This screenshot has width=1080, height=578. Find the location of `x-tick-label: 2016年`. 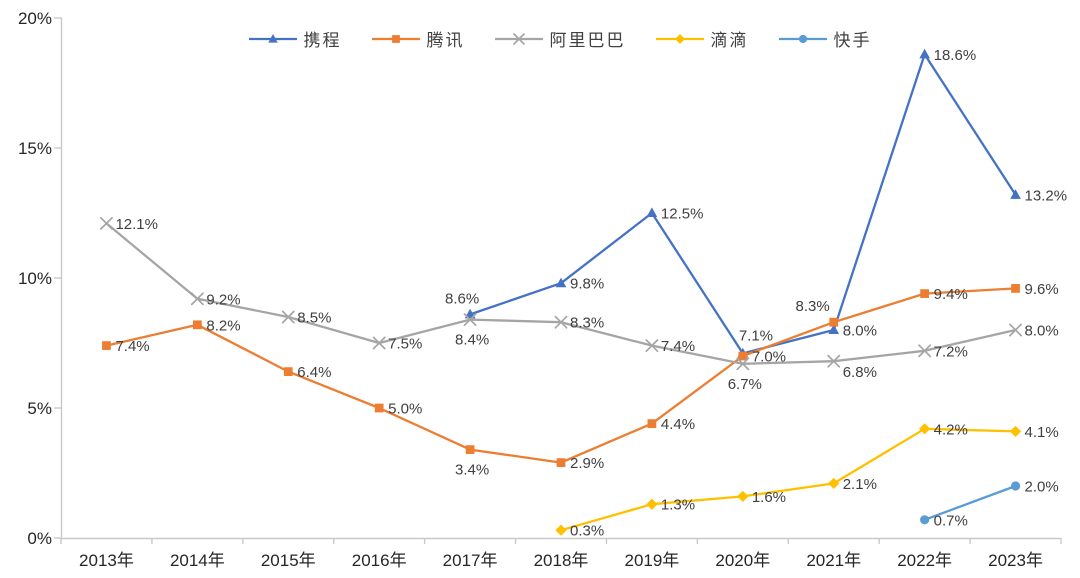

x-tick-label: 2016年 is located at coordinates (379, 560).